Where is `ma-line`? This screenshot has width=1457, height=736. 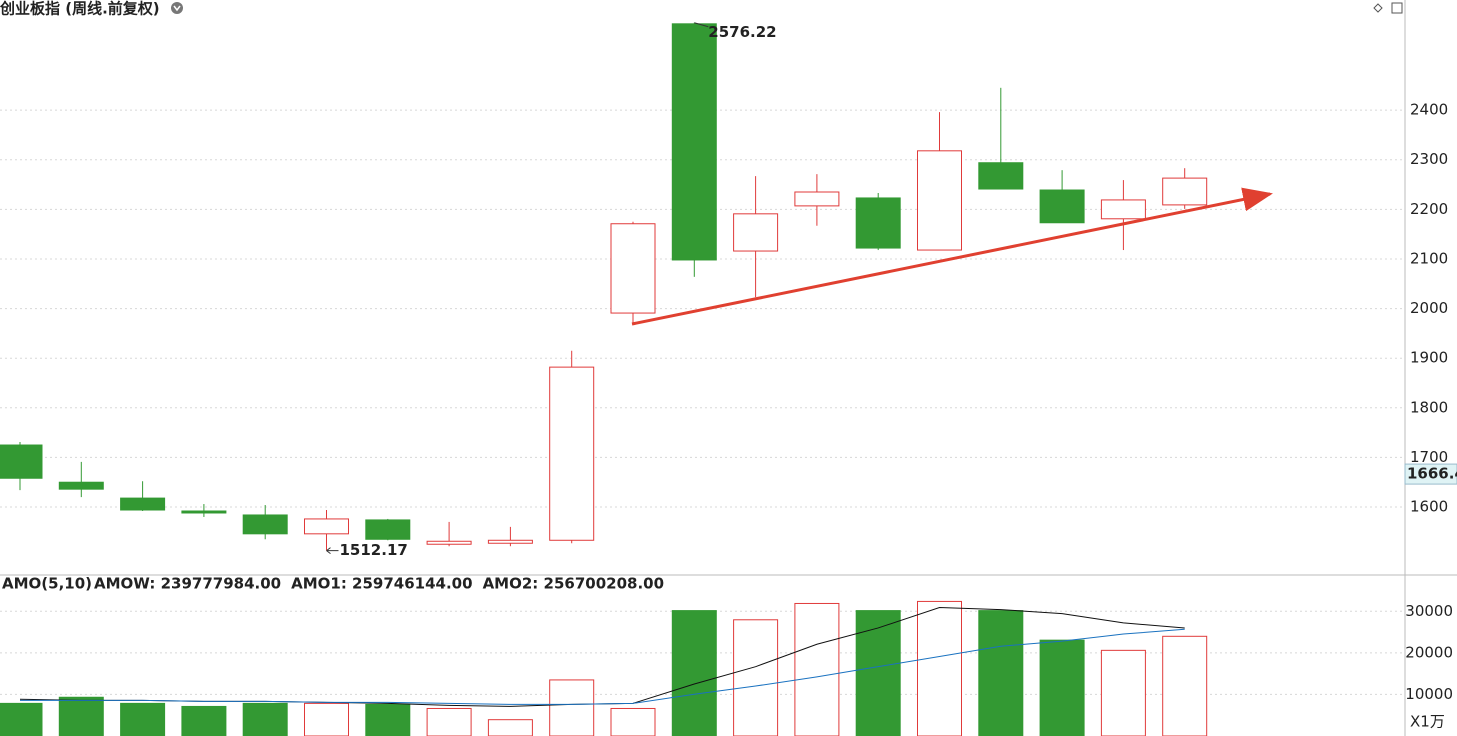 ma-line is located at coordinates (602, 666).